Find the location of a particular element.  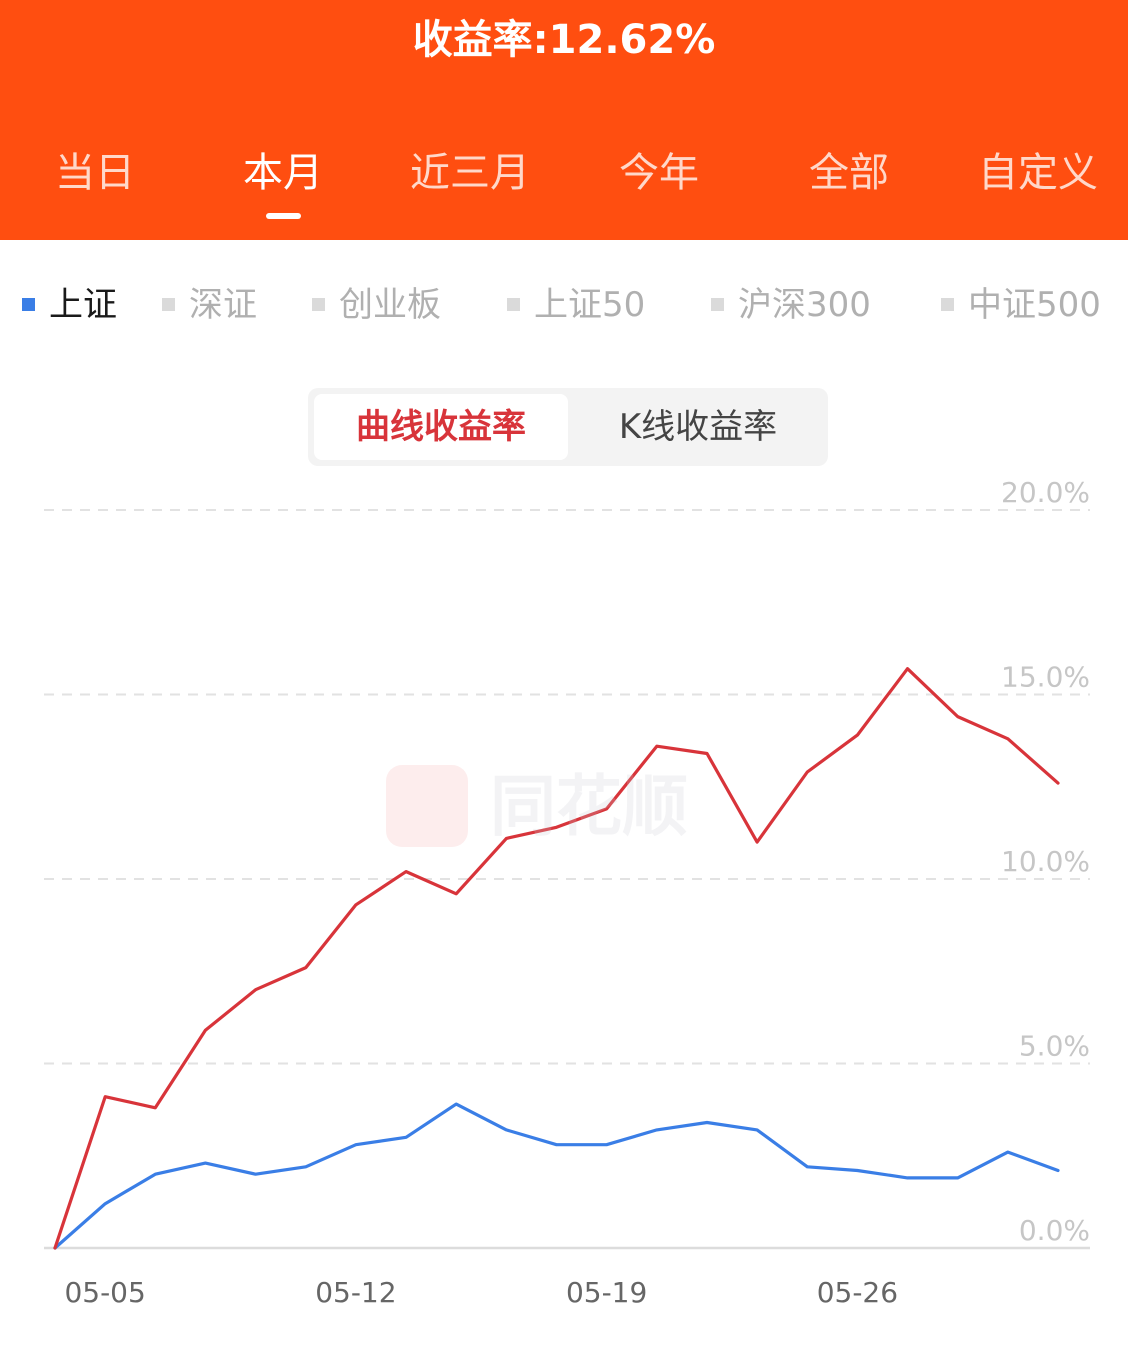

index-tab-sse50: 上证50 is located at coordinates (576, 305).